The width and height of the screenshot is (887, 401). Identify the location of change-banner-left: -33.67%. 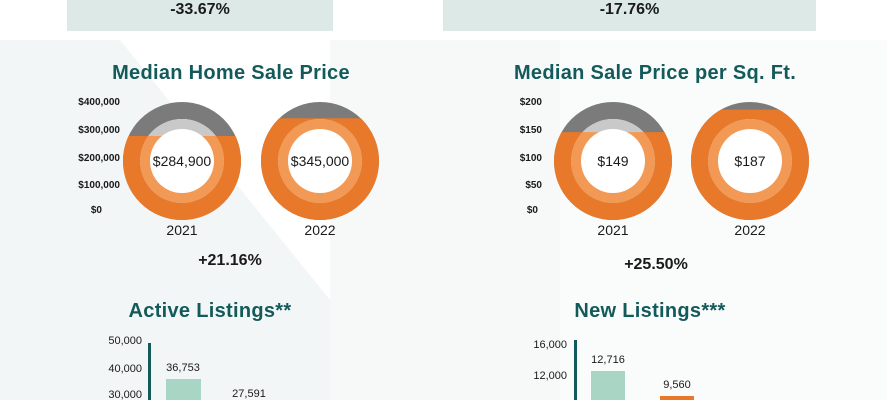
(200, 15).